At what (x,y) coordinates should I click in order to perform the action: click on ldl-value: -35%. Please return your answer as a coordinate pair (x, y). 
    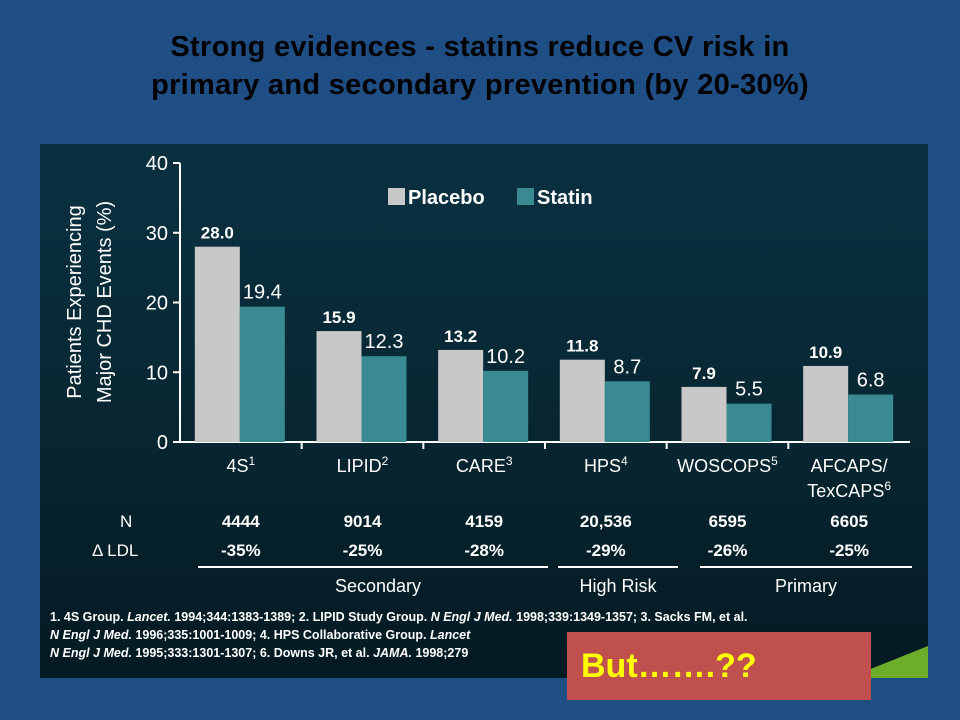
    Looking at the image, I should click on (240, 550).